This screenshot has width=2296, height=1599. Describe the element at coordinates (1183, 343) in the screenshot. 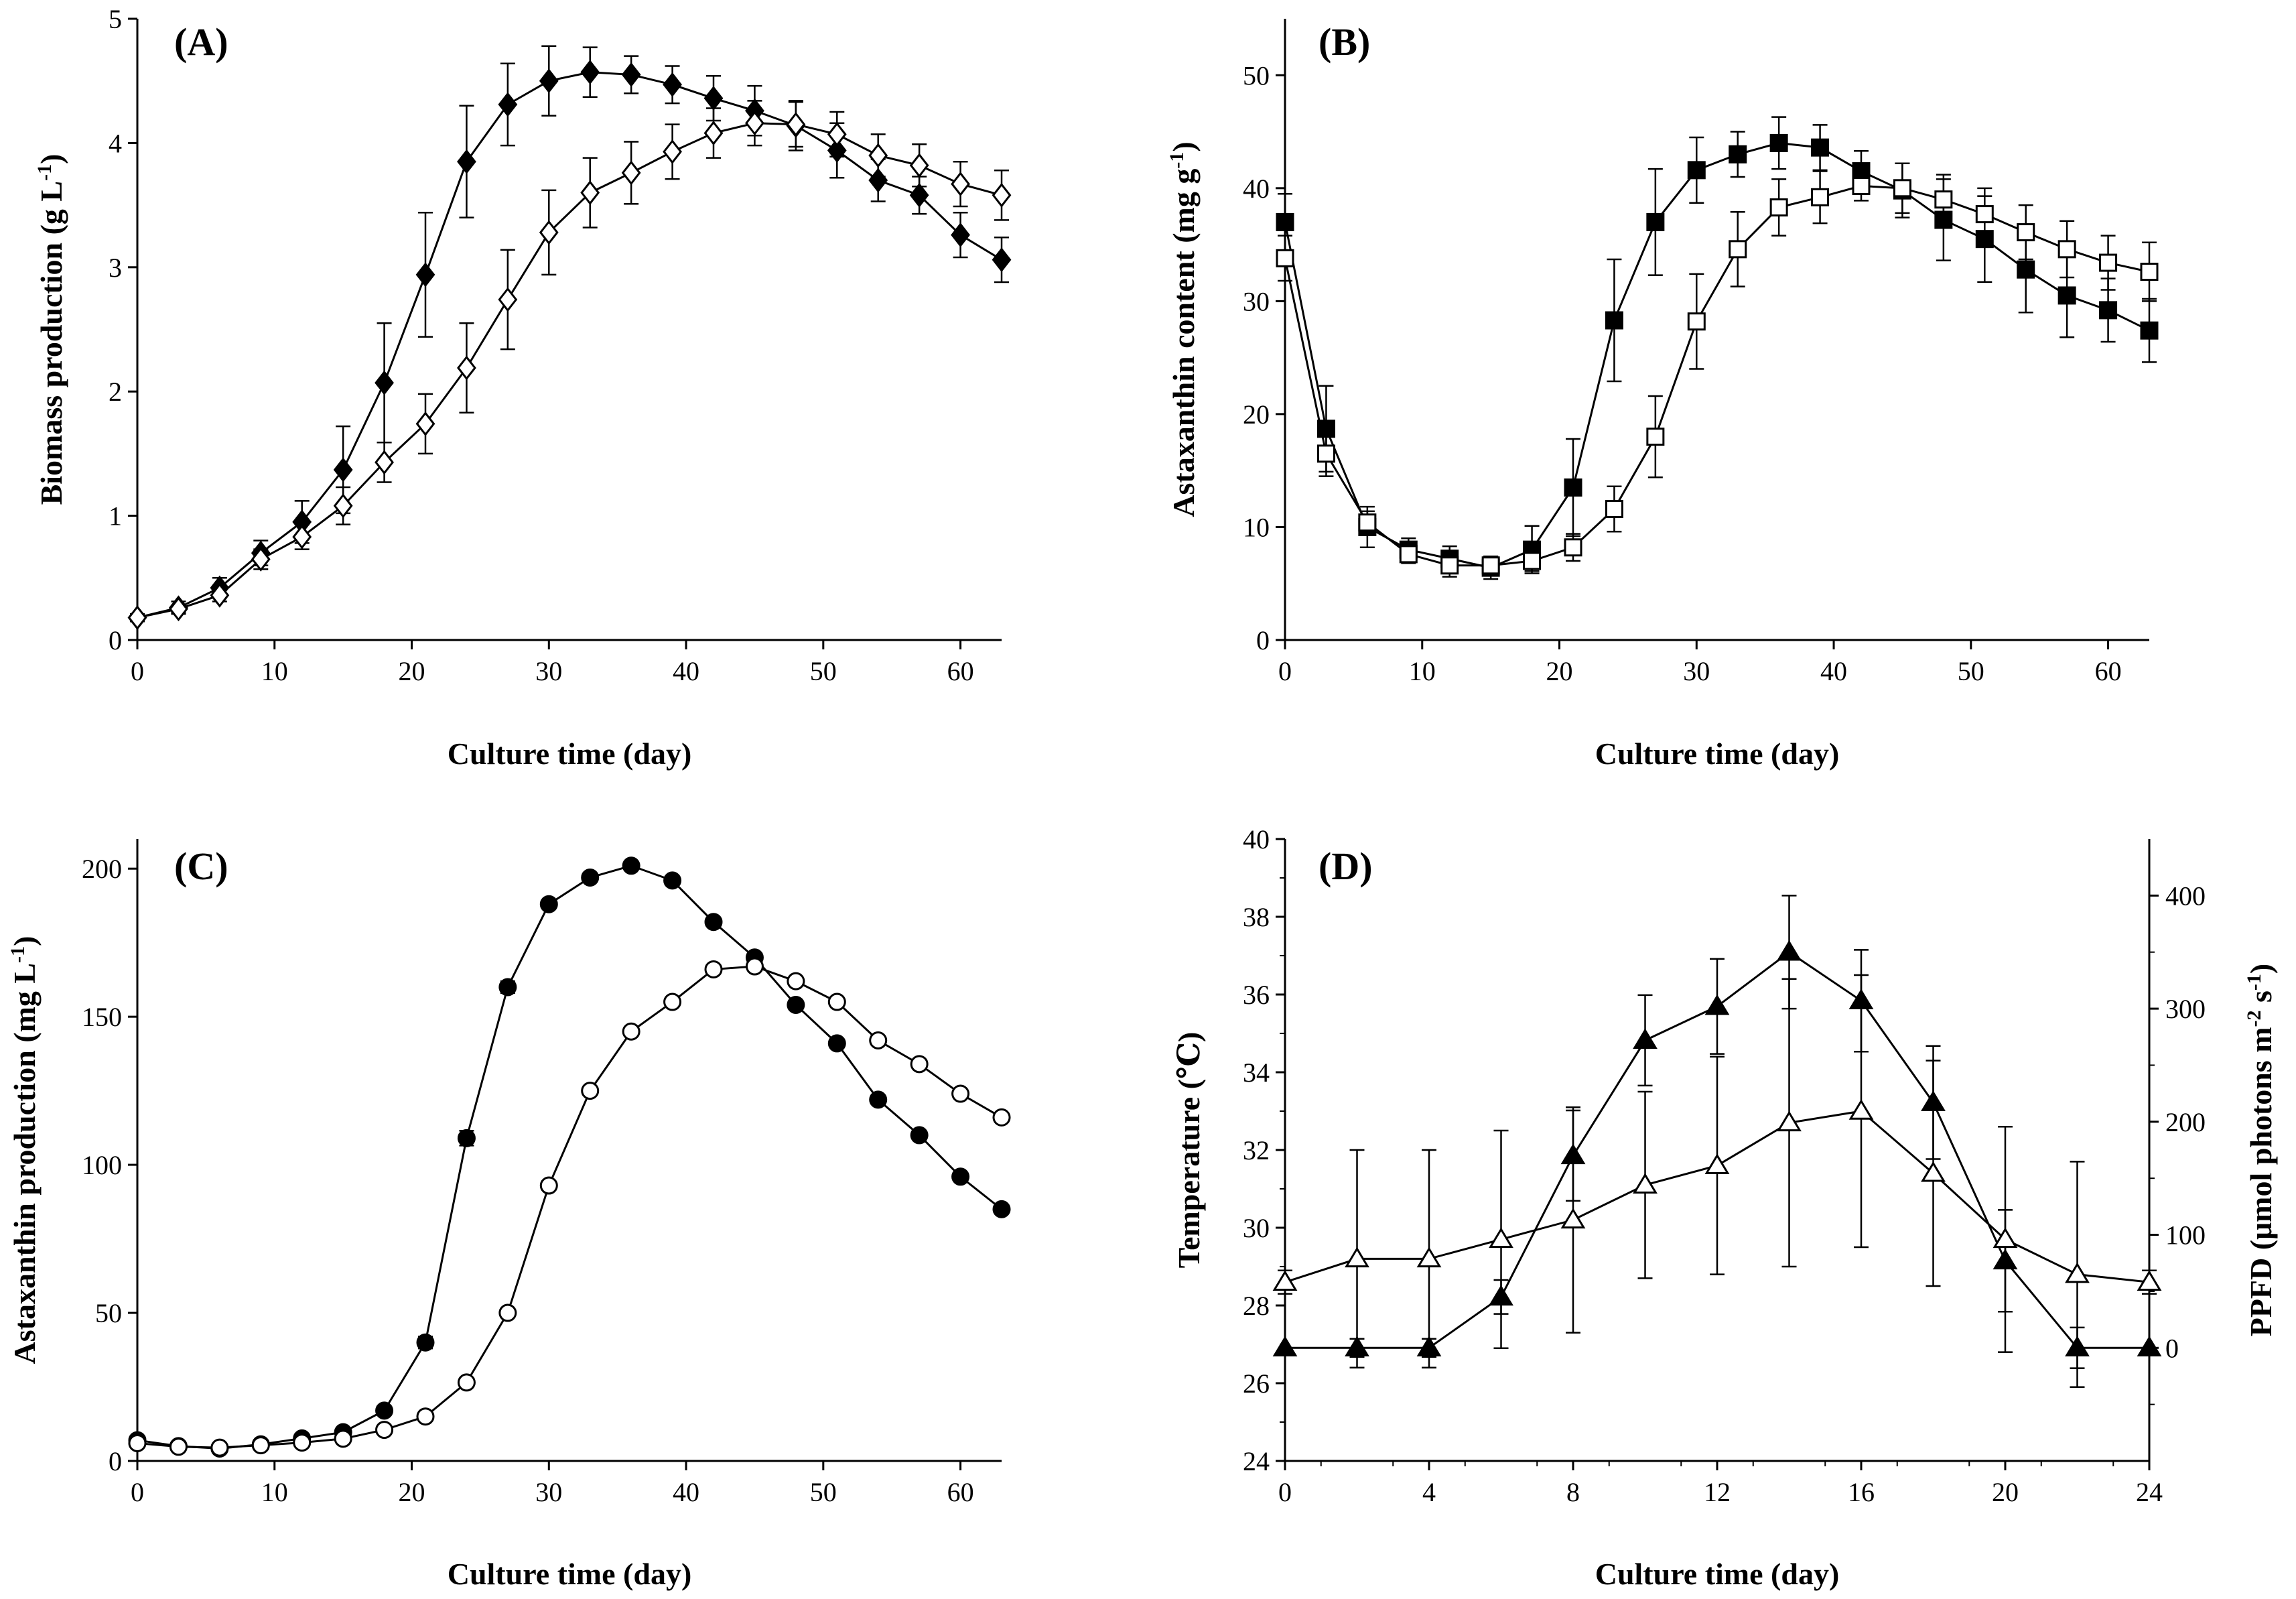

I see `y-axis-title-main: Astaxanthin content (mg g` at that location.